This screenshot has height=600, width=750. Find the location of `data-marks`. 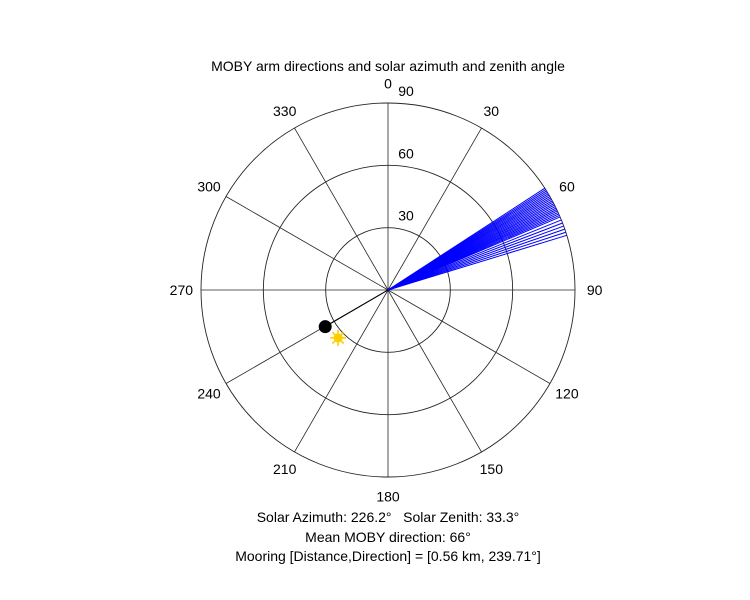

data-marks is located at coordinates (442, 266).